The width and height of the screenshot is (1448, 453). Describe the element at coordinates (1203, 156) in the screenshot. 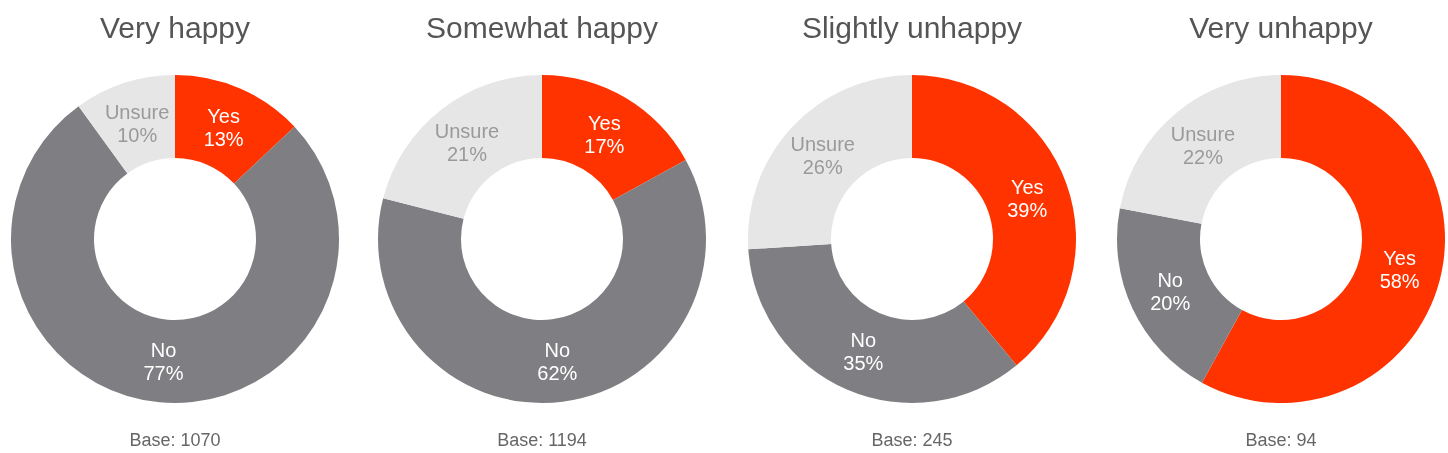

I see `data-label: 22%` at that location.